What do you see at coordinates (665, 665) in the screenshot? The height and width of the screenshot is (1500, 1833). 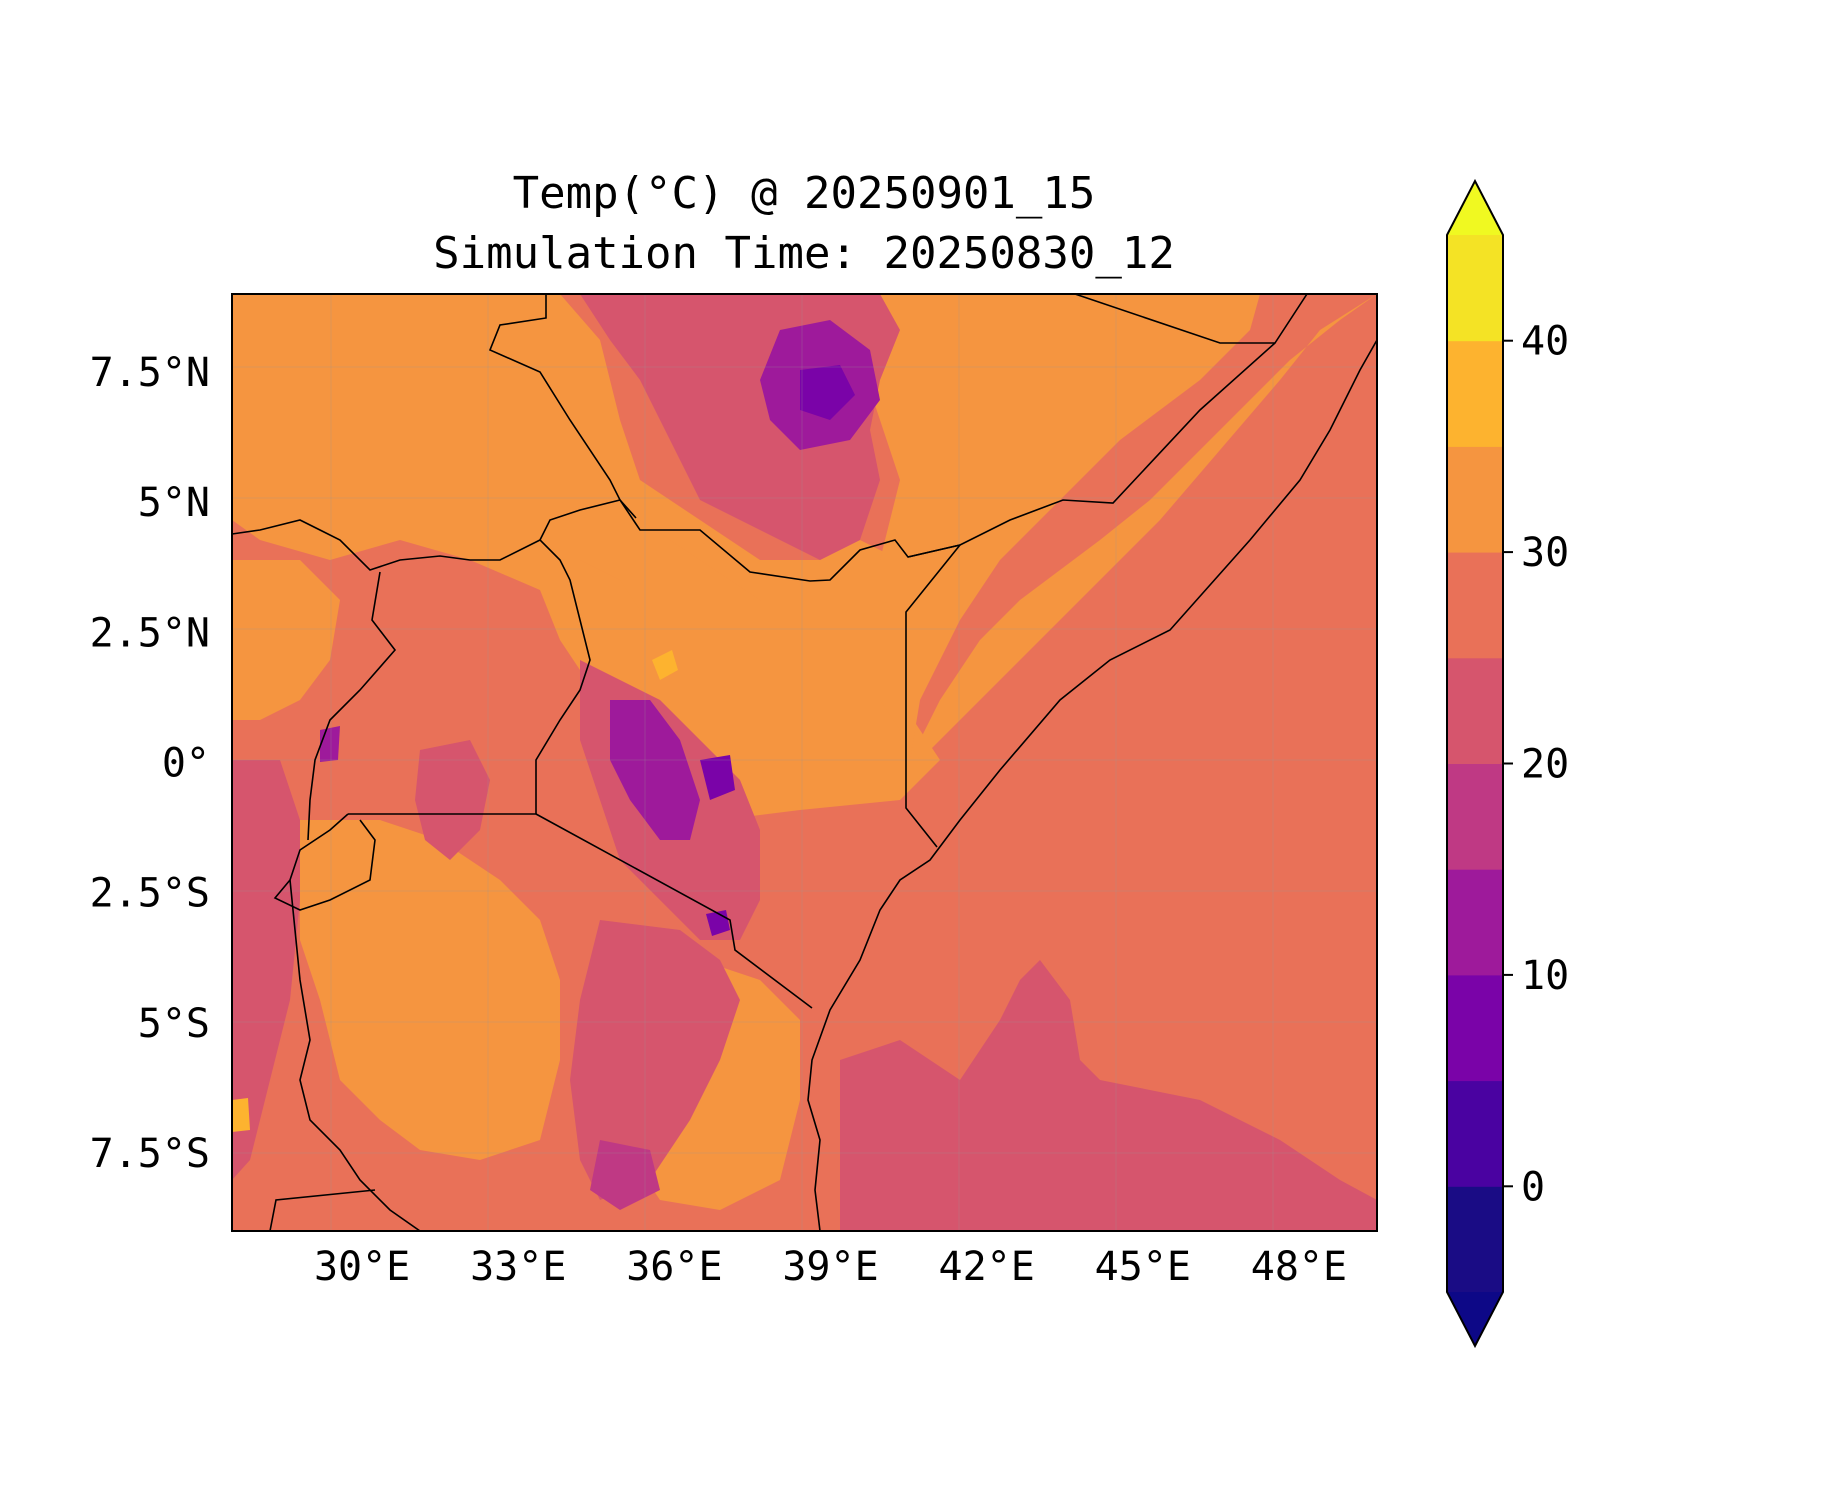 I see `region-central-yellow-spot` at bounding box center [665, 665].